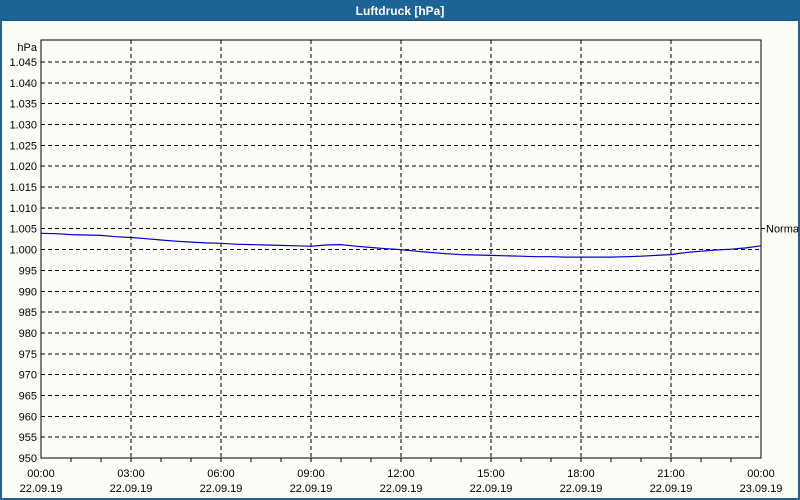 The height and width of the screenshot is (500, 800). Describe the element at coordinates (671, 474) in the screenshot. I see `x-tick-time-label: 21:00` at that location.